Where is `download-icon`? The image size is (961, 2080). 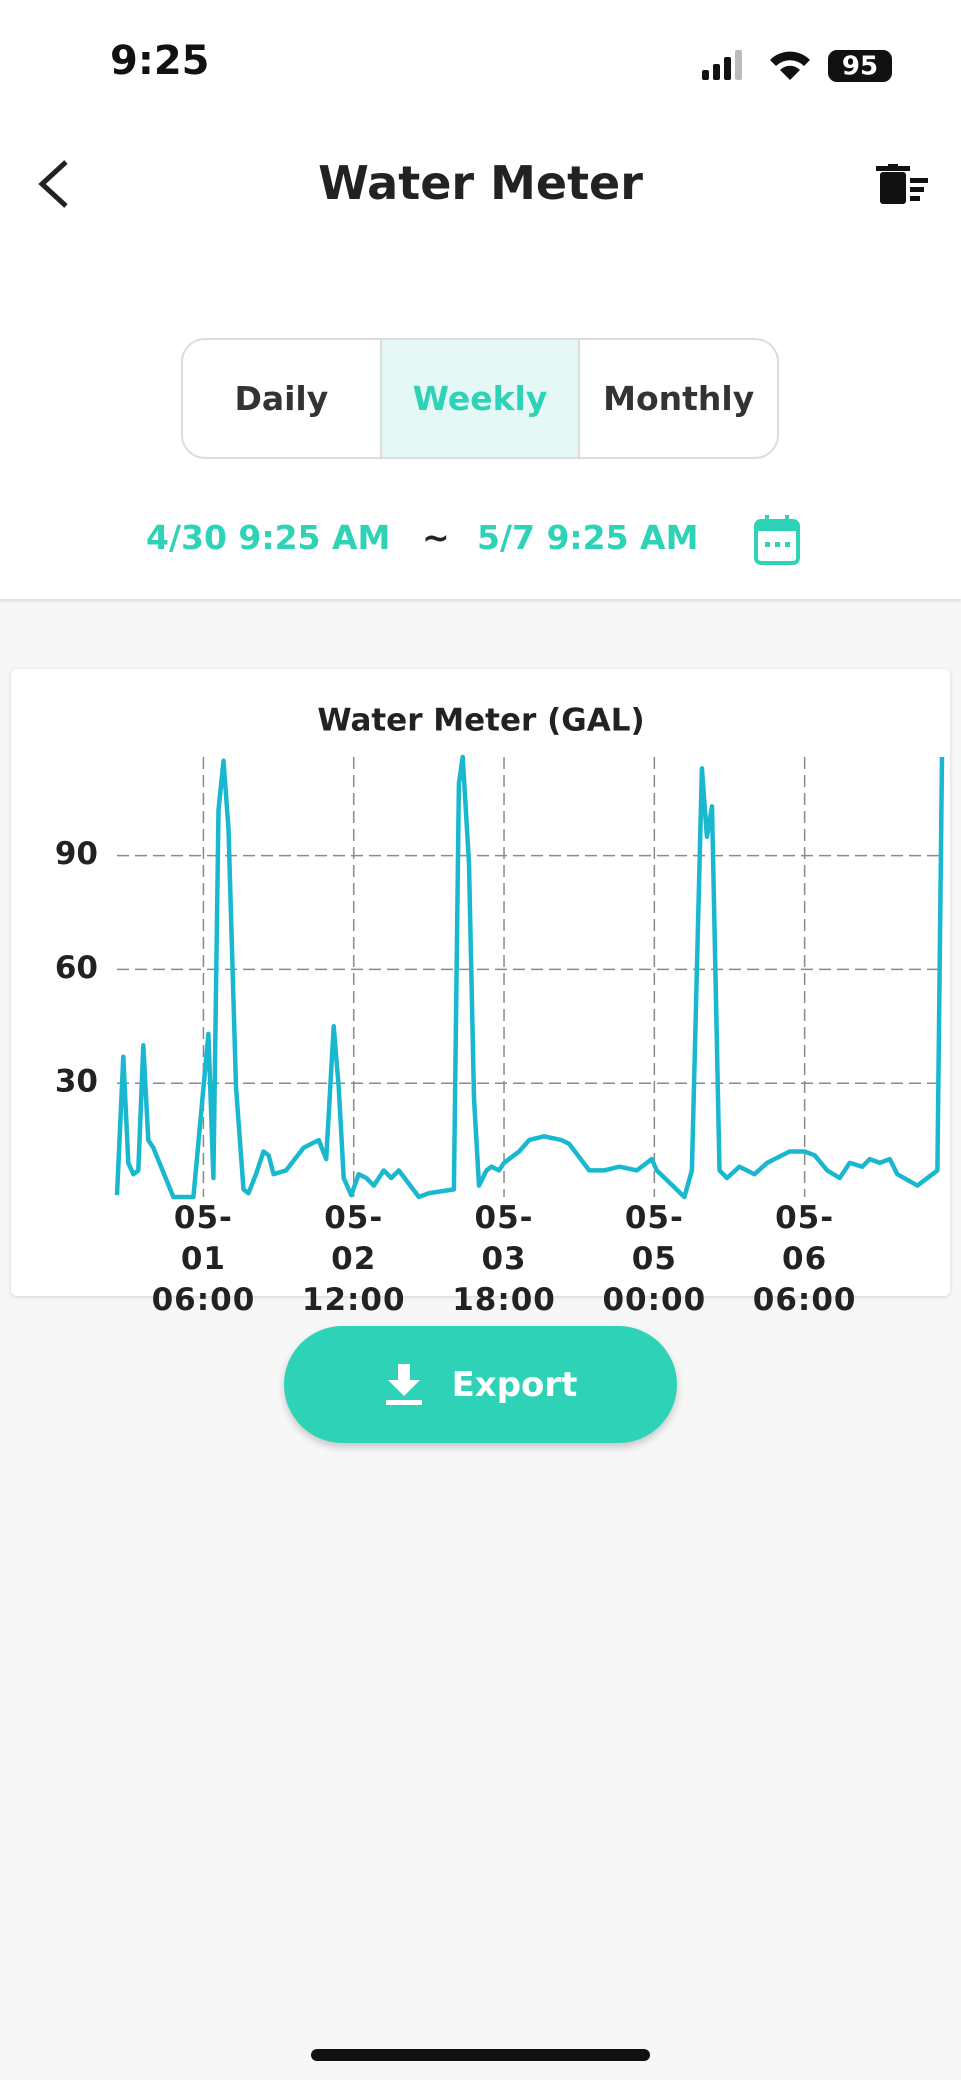 download-icon is located at coordinates (403, 1384).